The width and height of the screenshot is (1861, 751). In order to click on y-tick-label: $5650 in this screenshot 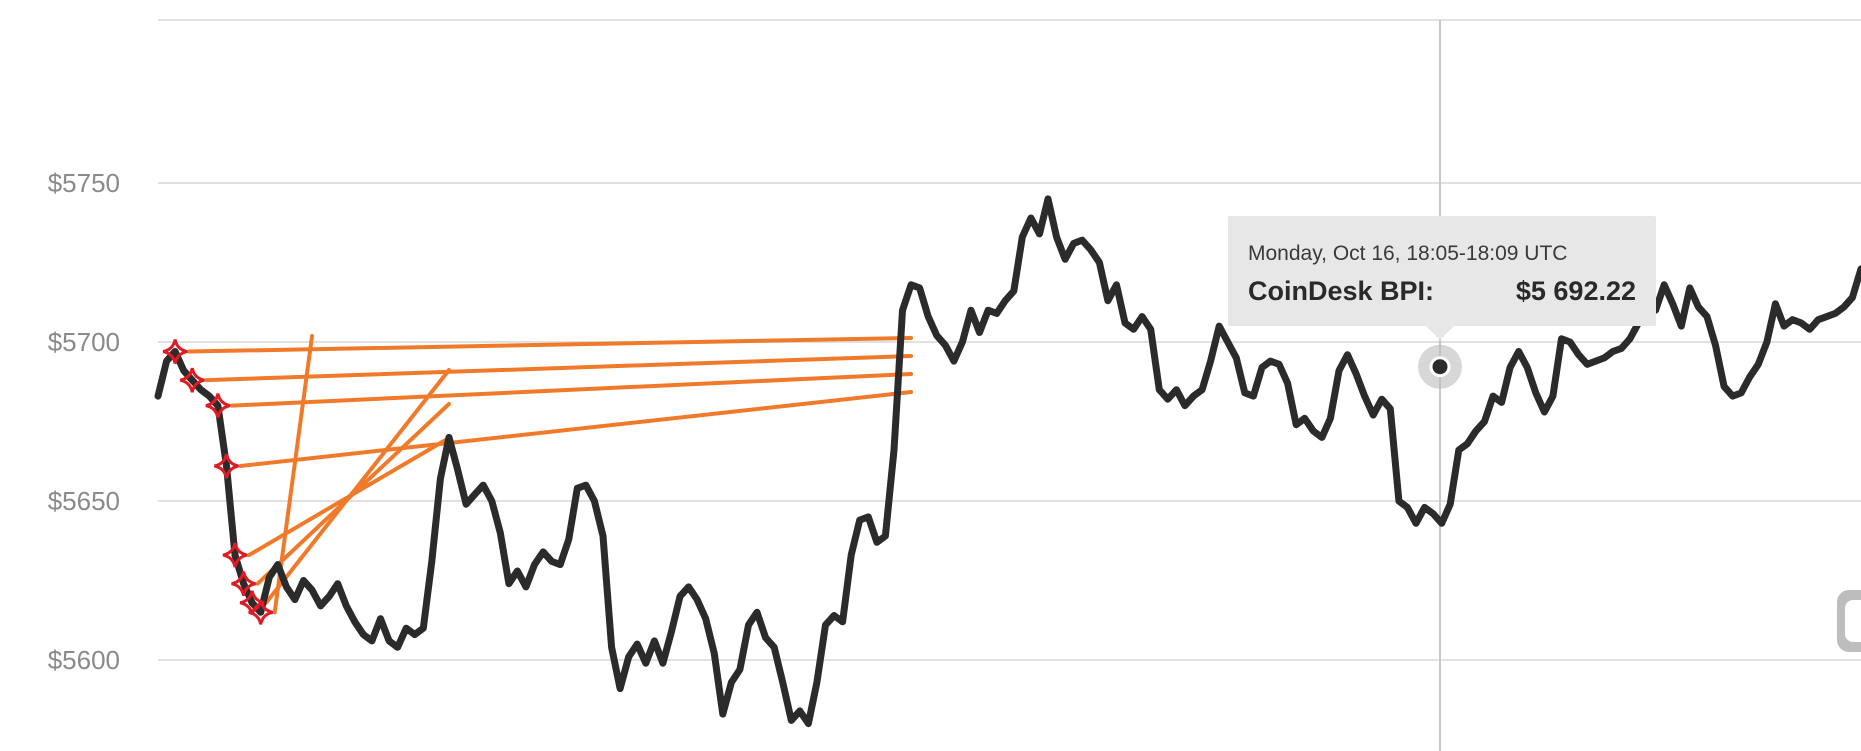, I will do `click(84, 501)`.